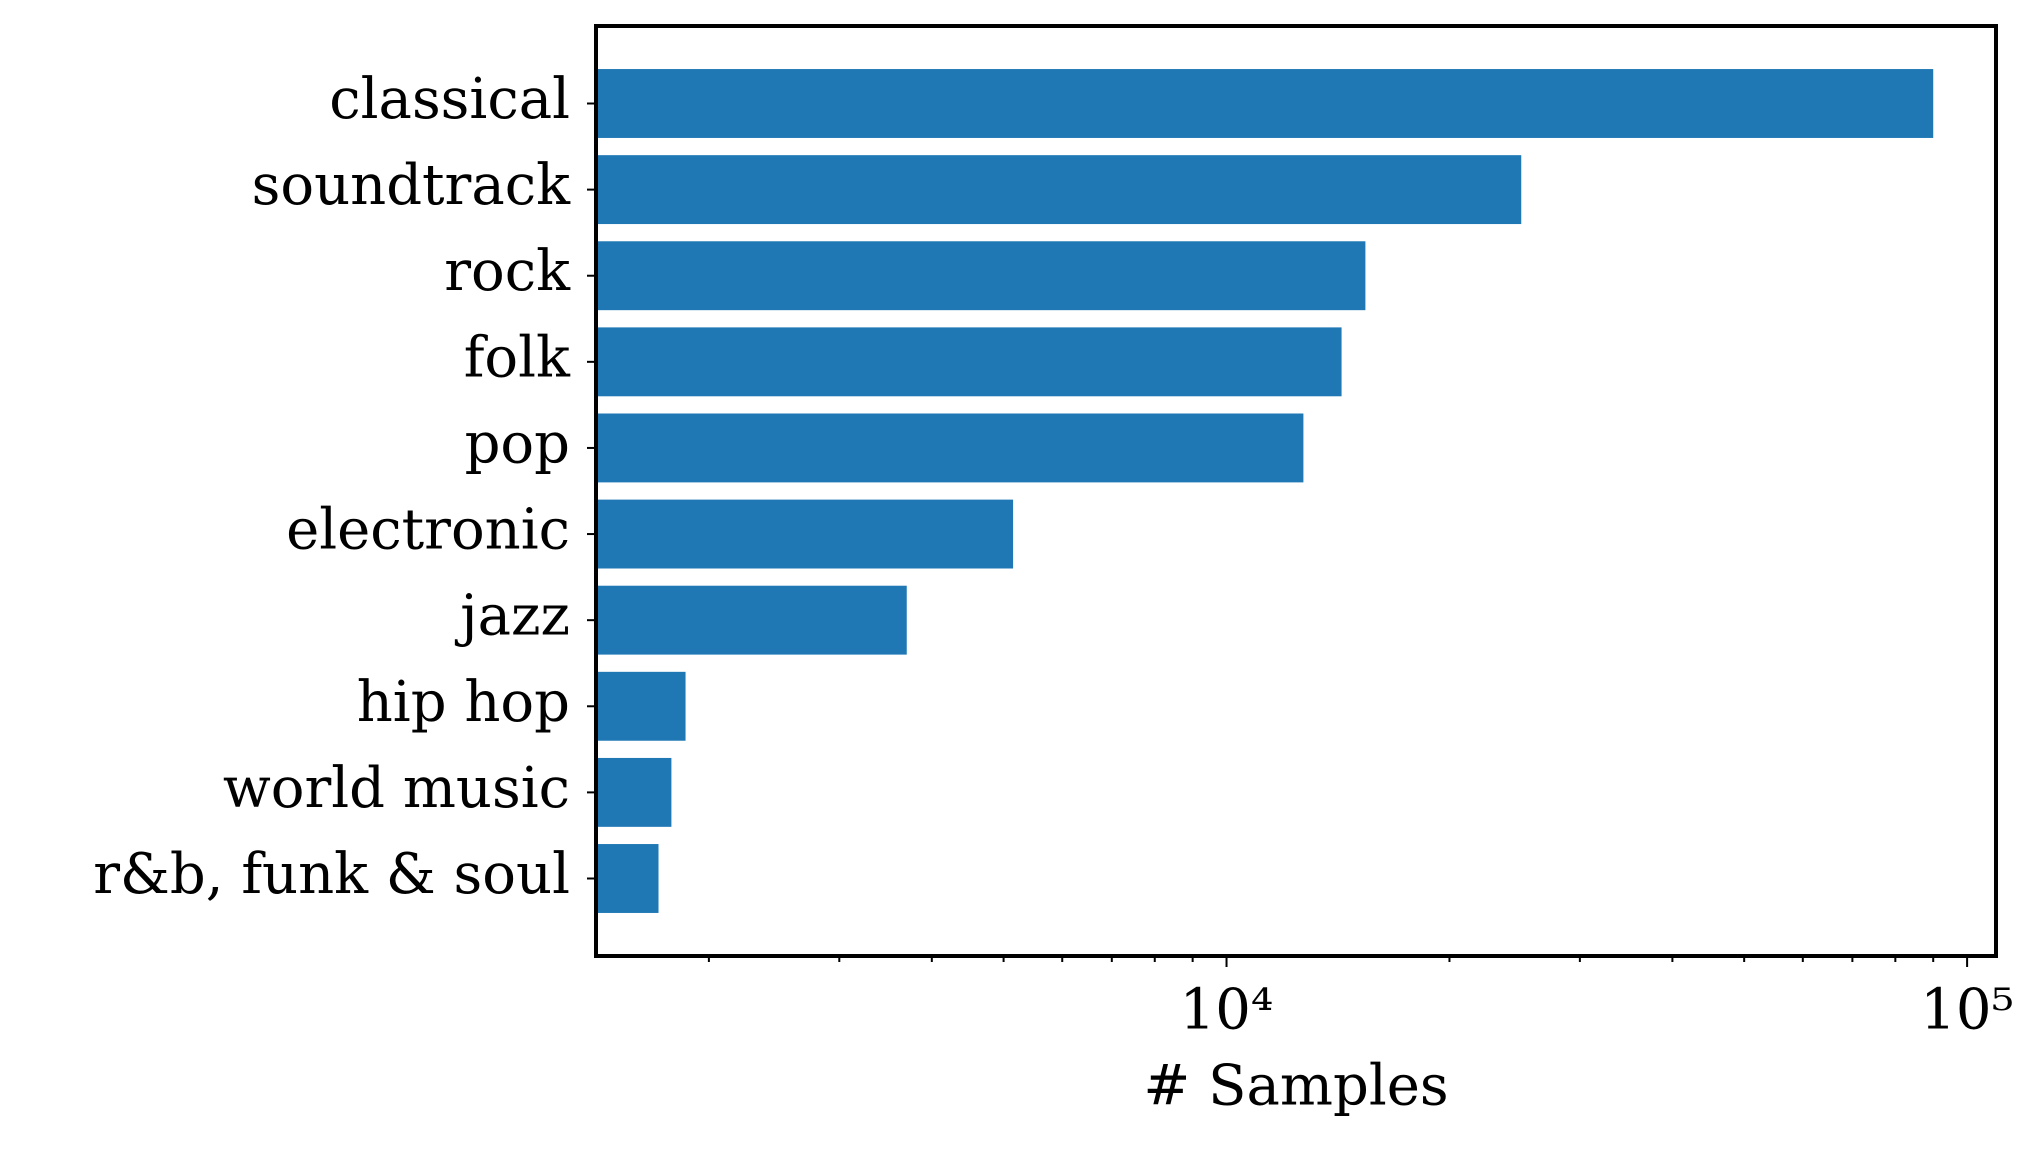  I want to click on x-tick-label: 10⁵, so click(1967, 1010).